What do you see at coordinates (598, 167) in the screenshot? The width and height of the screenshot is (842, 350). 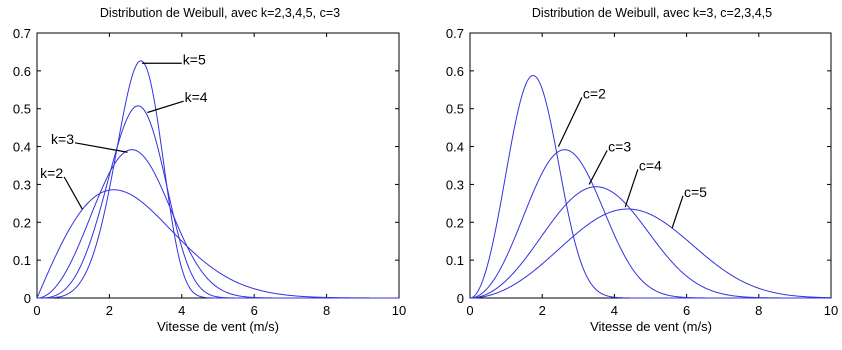 I see `annotation-leader-c=3` at bounding box center [598, 167].